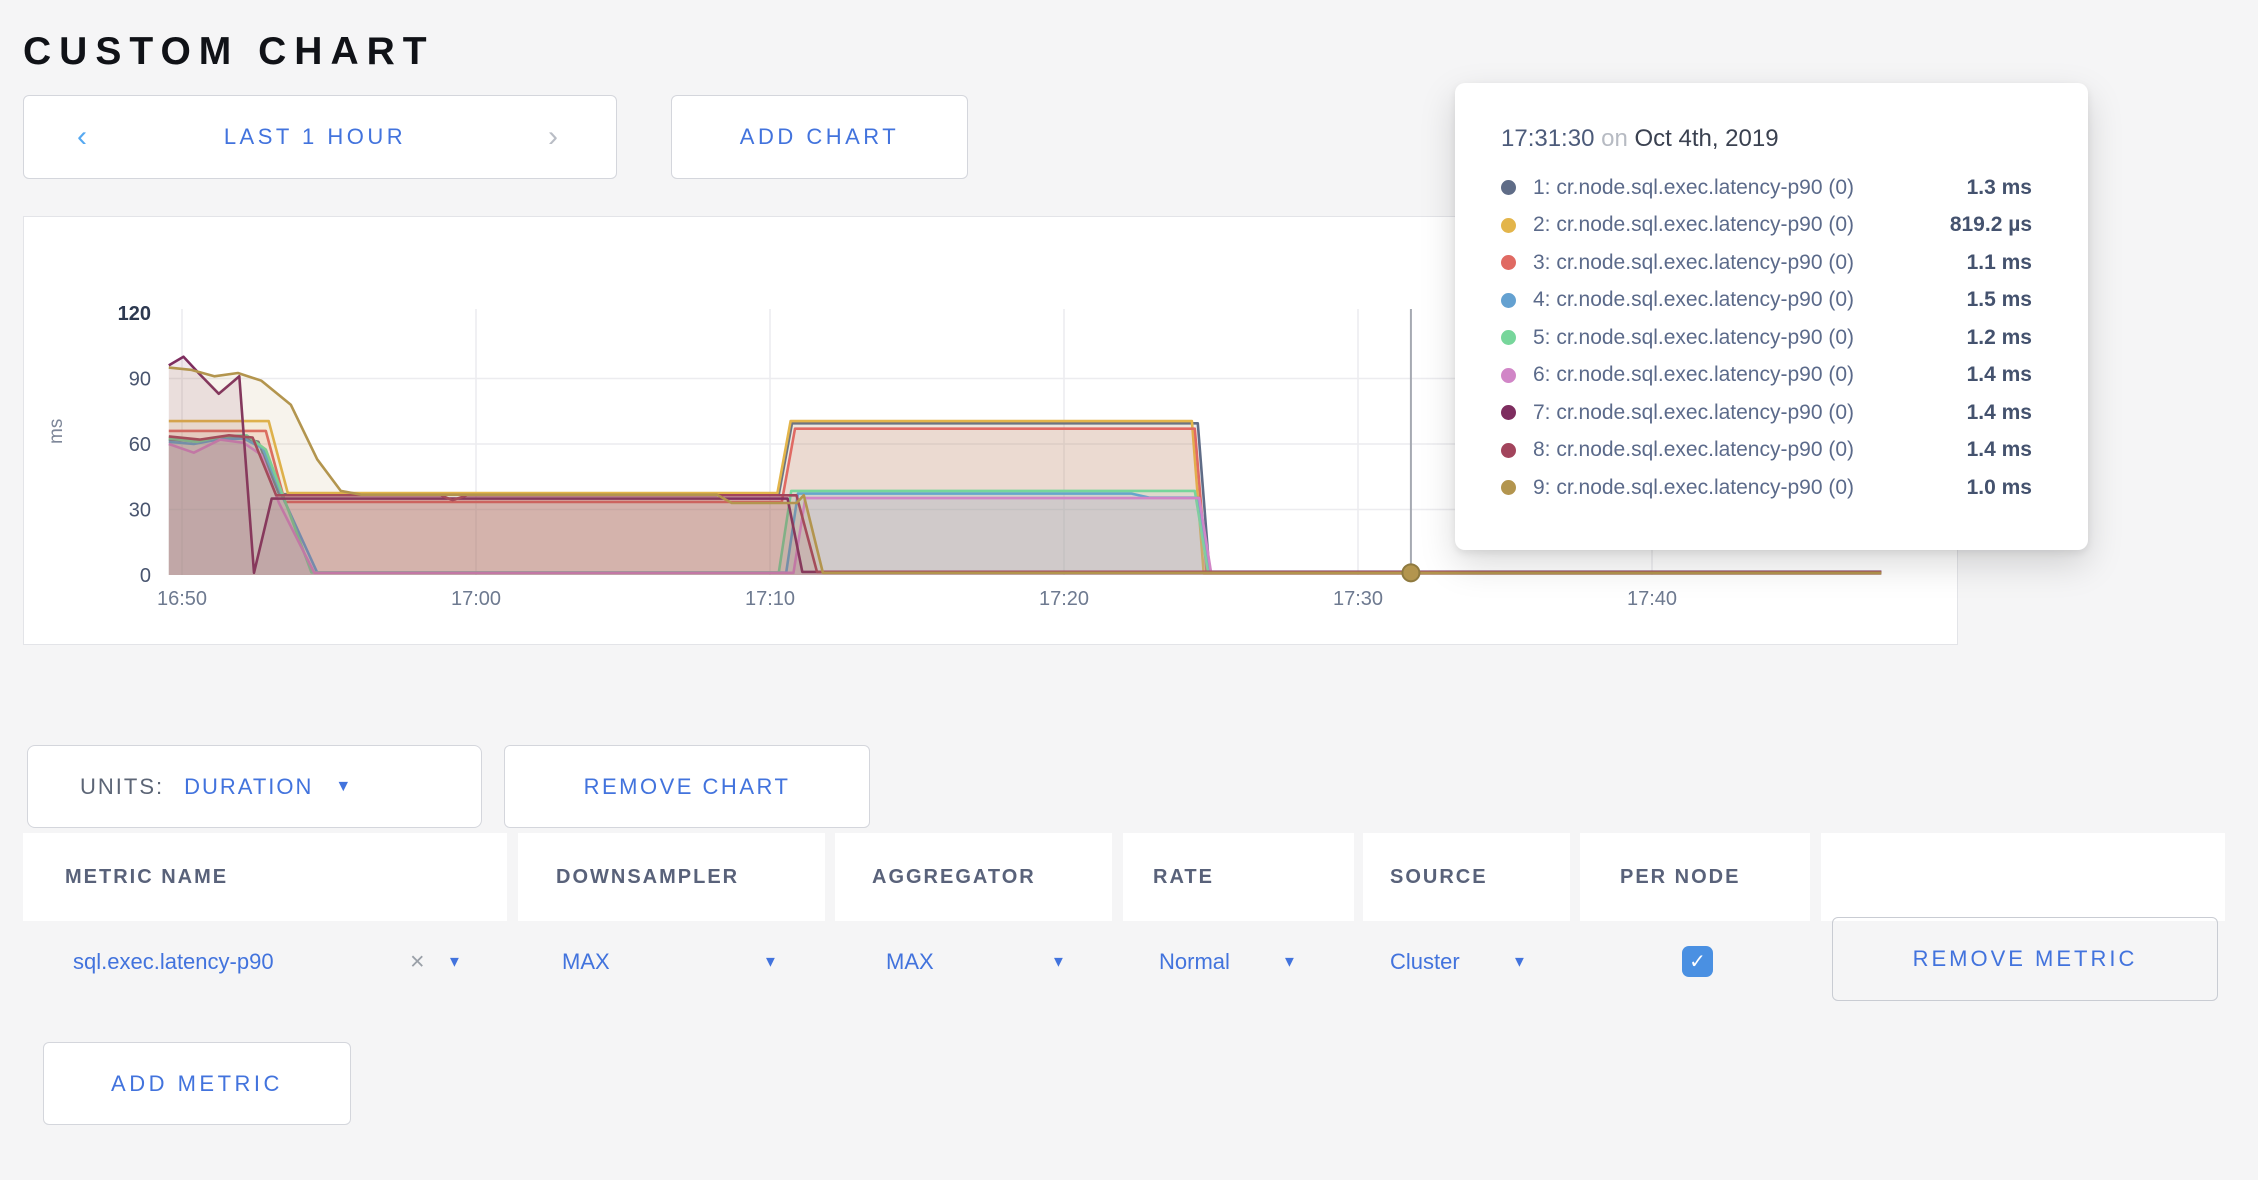 The width and height of the screenshot is (2258, 1180). What do you see at coordinates (1706, 138) in the screenshot?
I see `tooltip-date: Oct 4th, 2019` at bounding box center [1706, 138].